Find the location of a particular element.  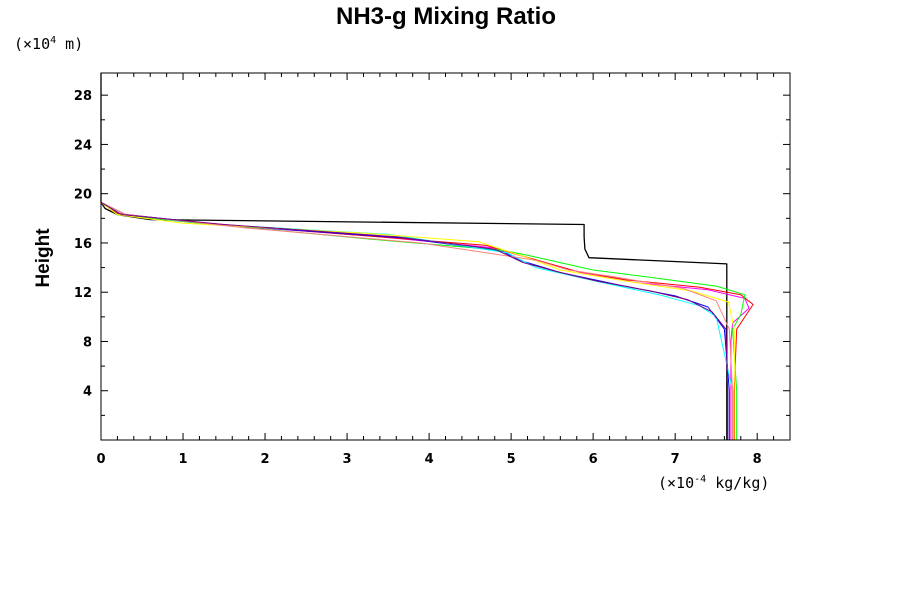

x-tick-label: 3 is located at coordinates (347, 459).